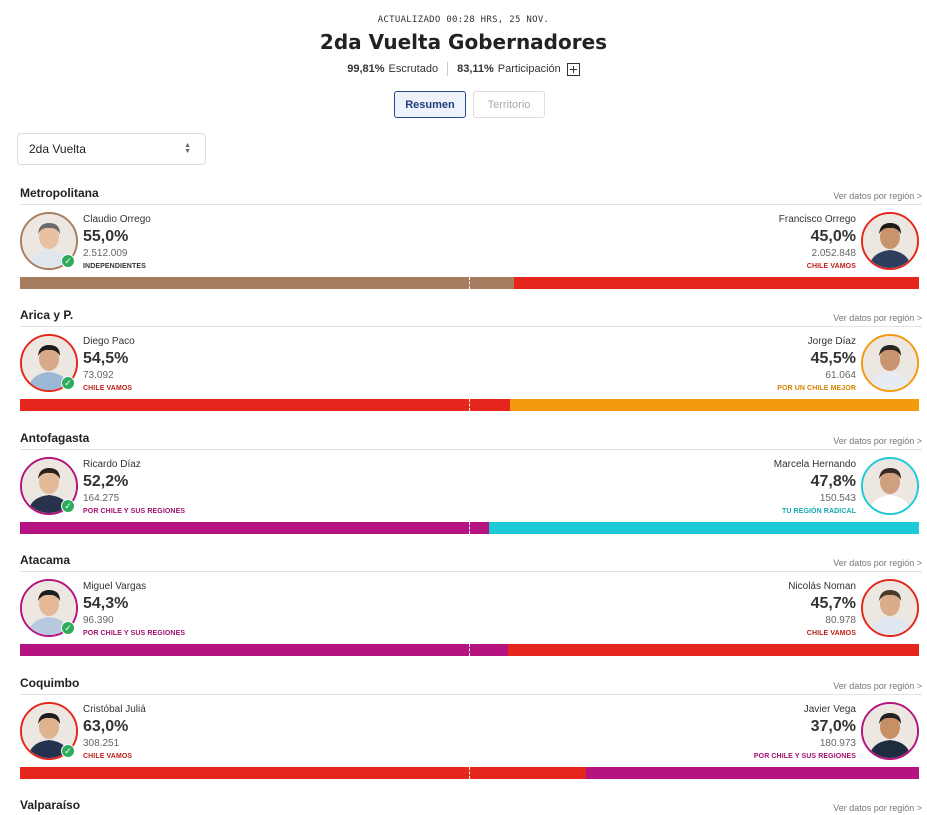  Describe the element at coordinates (833, 726) in the screenshot. I see `candidate-percent: 37,0%` at that location.